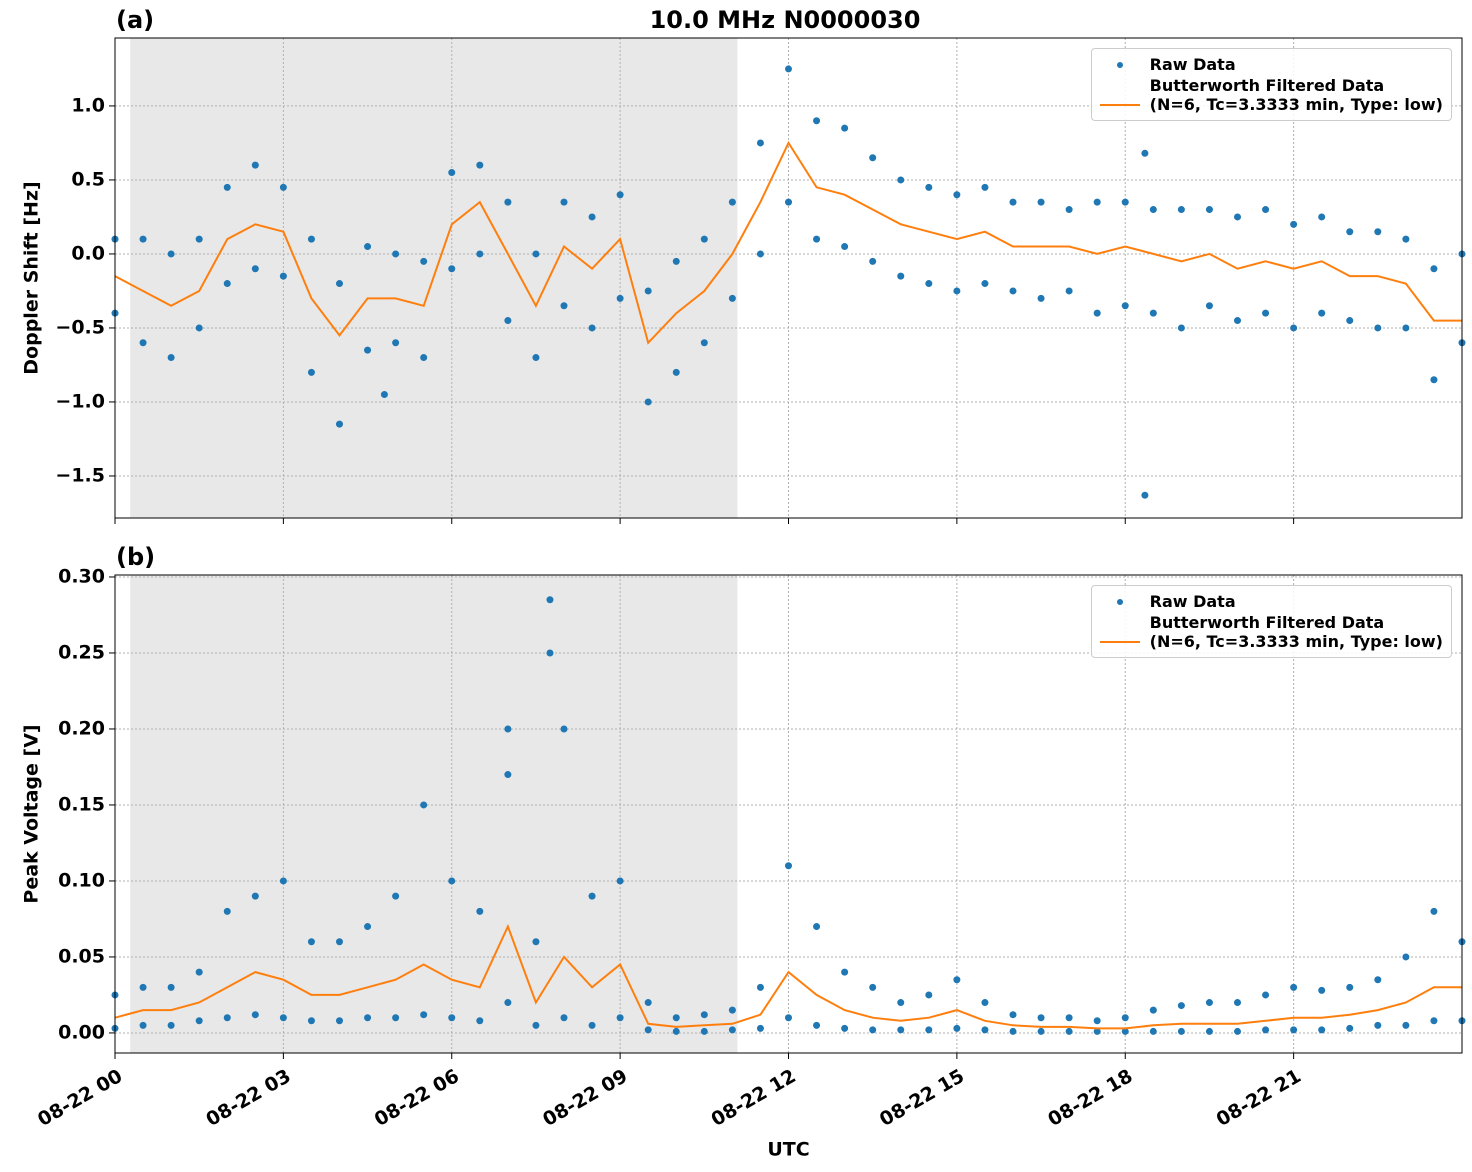 The height and width of the screenshot is (1172, 1472). Describe the element at coordinates (1192, 64) in the screenshot. I see `legend-label: Raw Data` at that location.